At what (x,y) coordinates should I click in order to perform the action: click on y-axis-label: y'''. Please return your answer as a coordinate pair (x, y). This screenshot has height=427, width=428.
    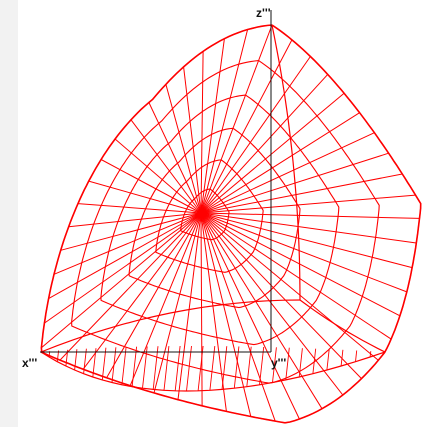
    Looking at the image, I should click on (278, 363).